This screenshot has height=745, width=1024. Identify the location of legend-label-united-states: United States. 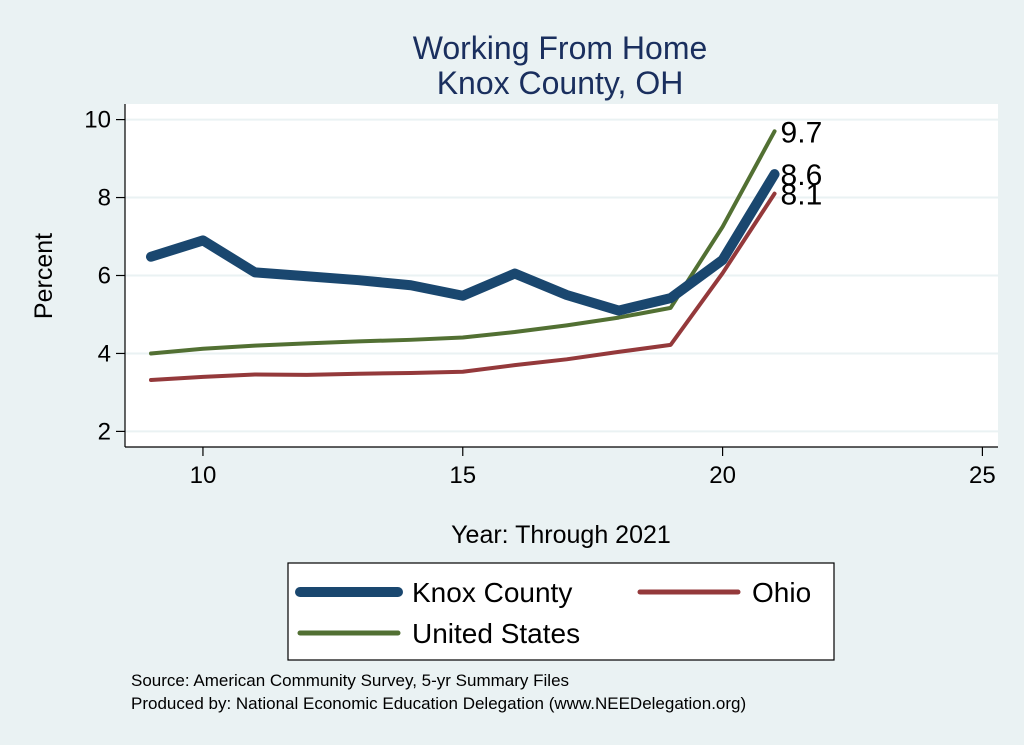
(496, 633).